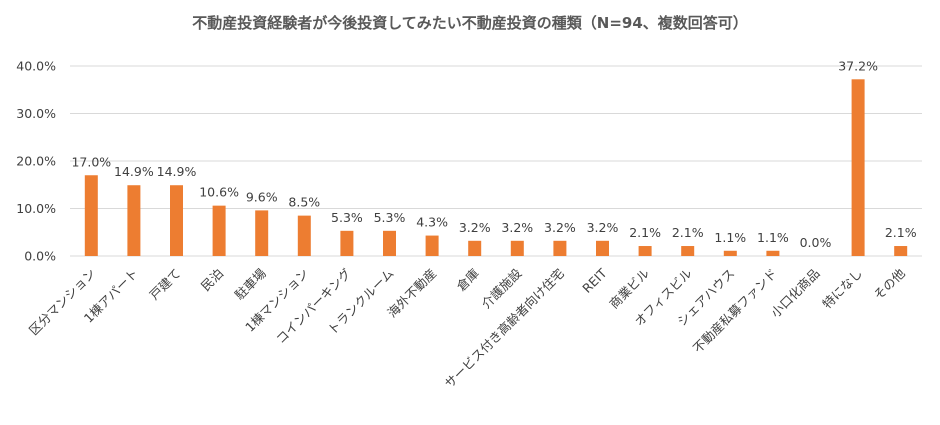 This screenshot has width=940, height=425. Describe the element at coordinates (40, 256) in the screenshot. I see `y-tick-label: 0.0%` at that location.